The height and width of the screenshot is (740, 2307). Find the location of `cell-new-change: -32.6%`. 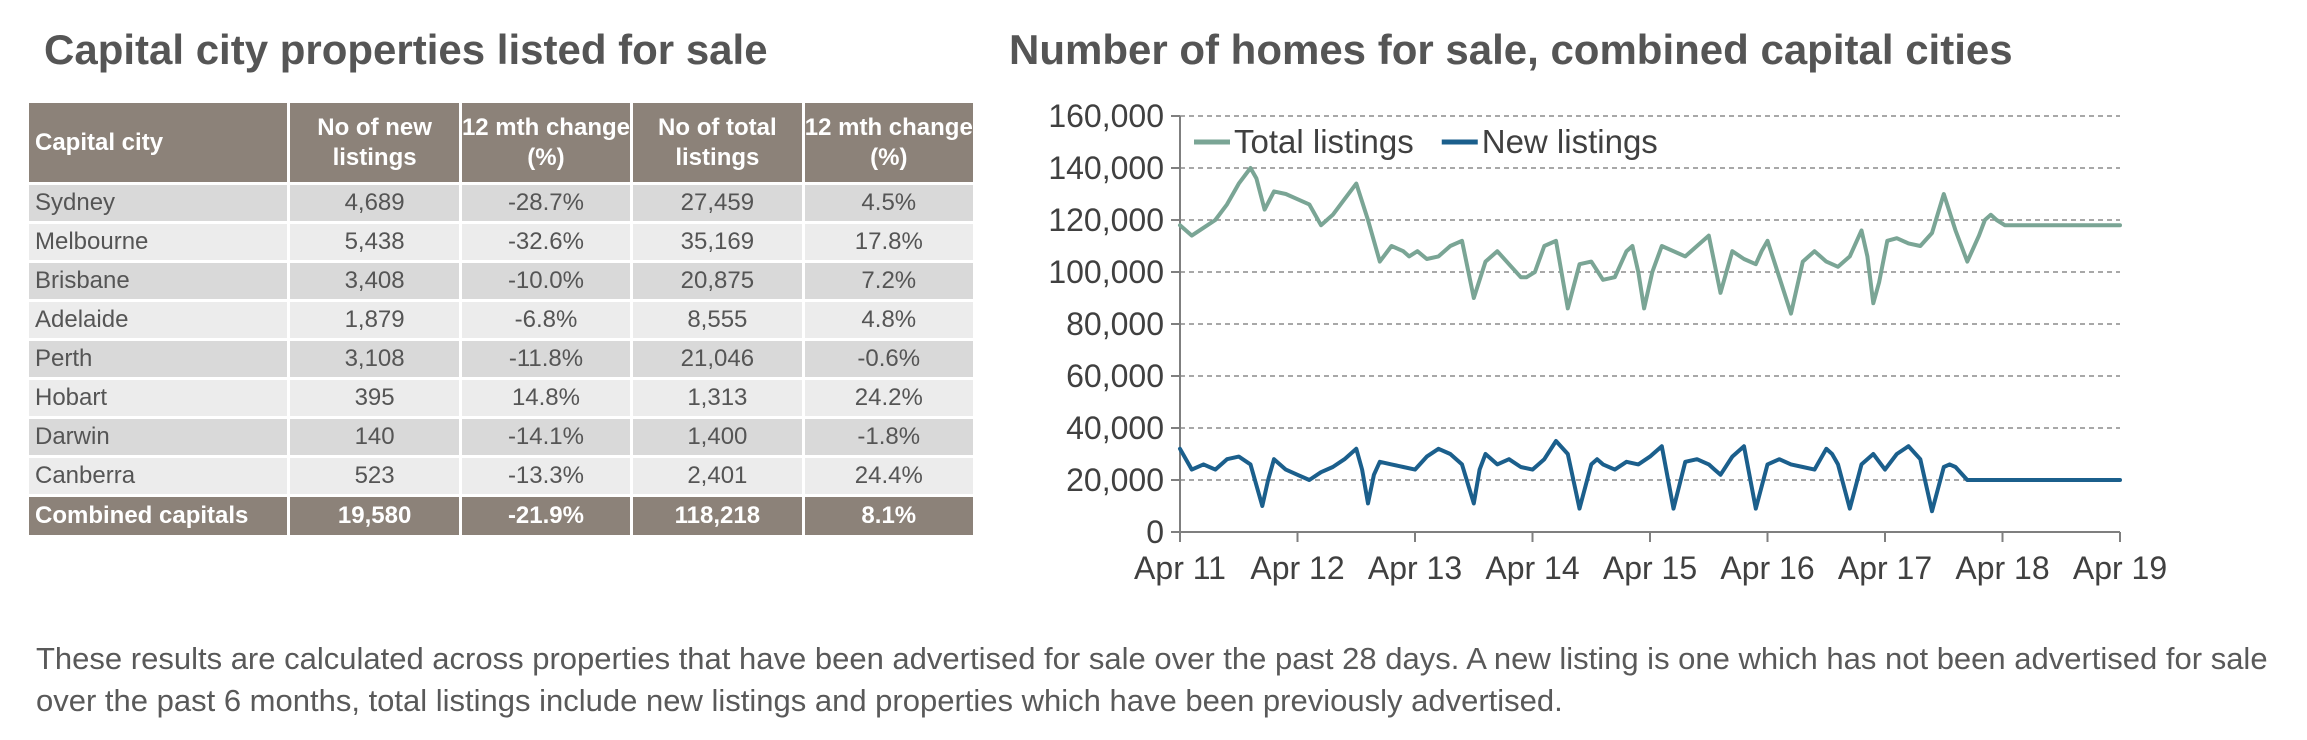

cell-new-change: -32.6% is located at coordinates (546, 242).